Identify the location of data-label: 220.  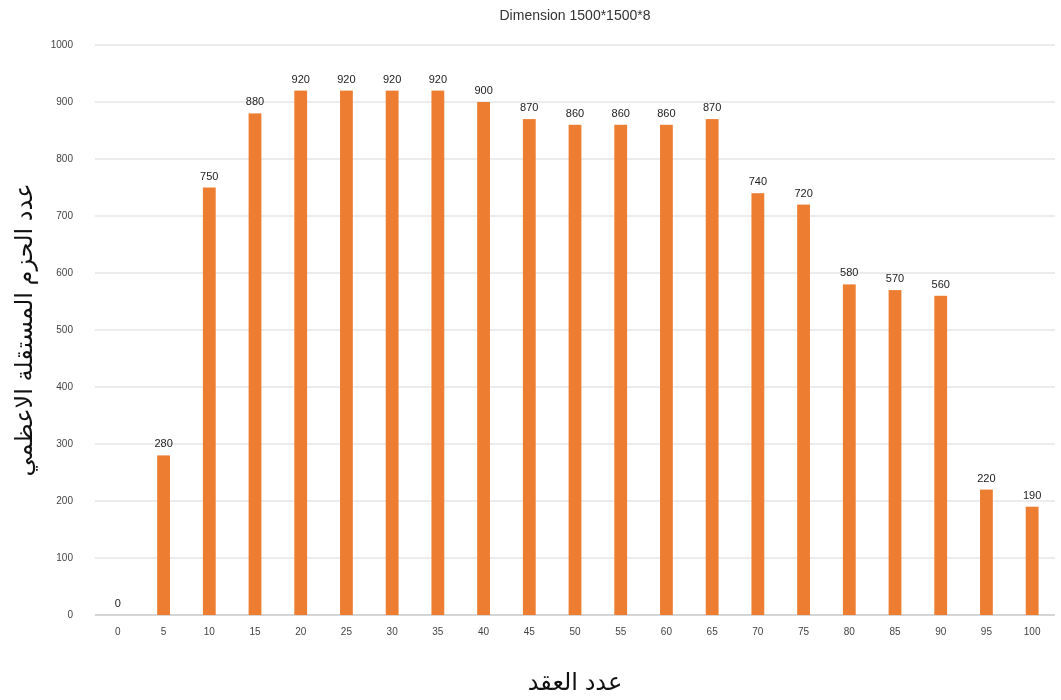
(986, 477).